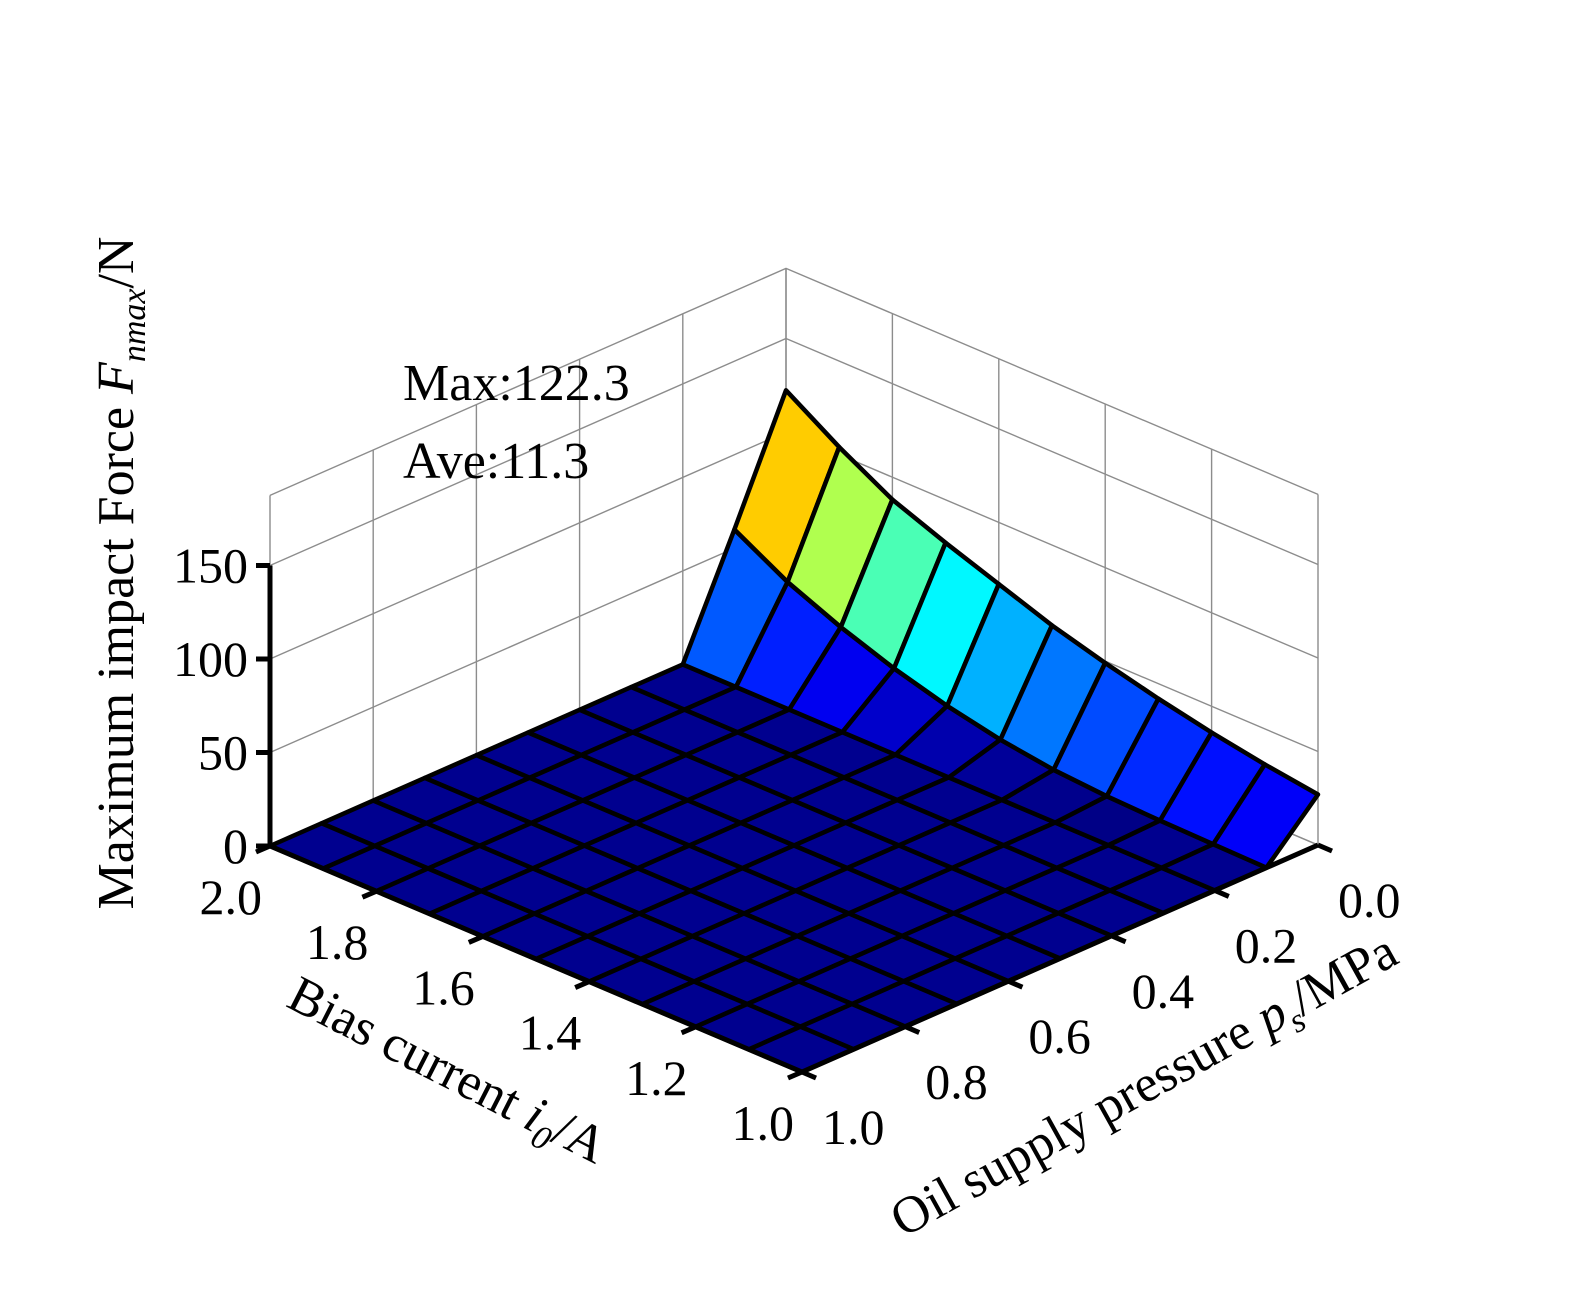 This screenshot has width=1573, height=1298. I want to click on z-tick-label: 150, so click(210, 566).